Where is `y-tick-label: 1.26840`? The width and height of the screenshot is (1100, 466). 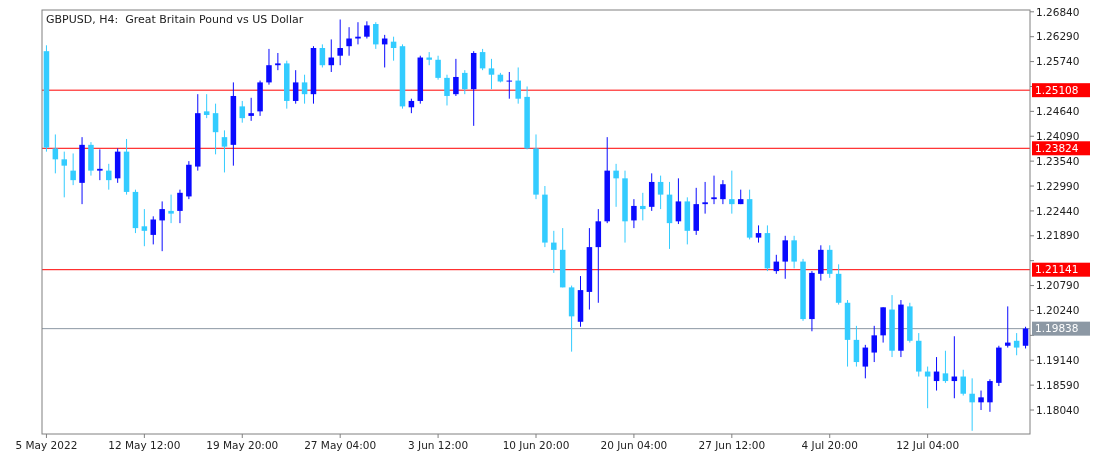
y-tick-label: 1.26840 is located at coordinates (1058, 11).